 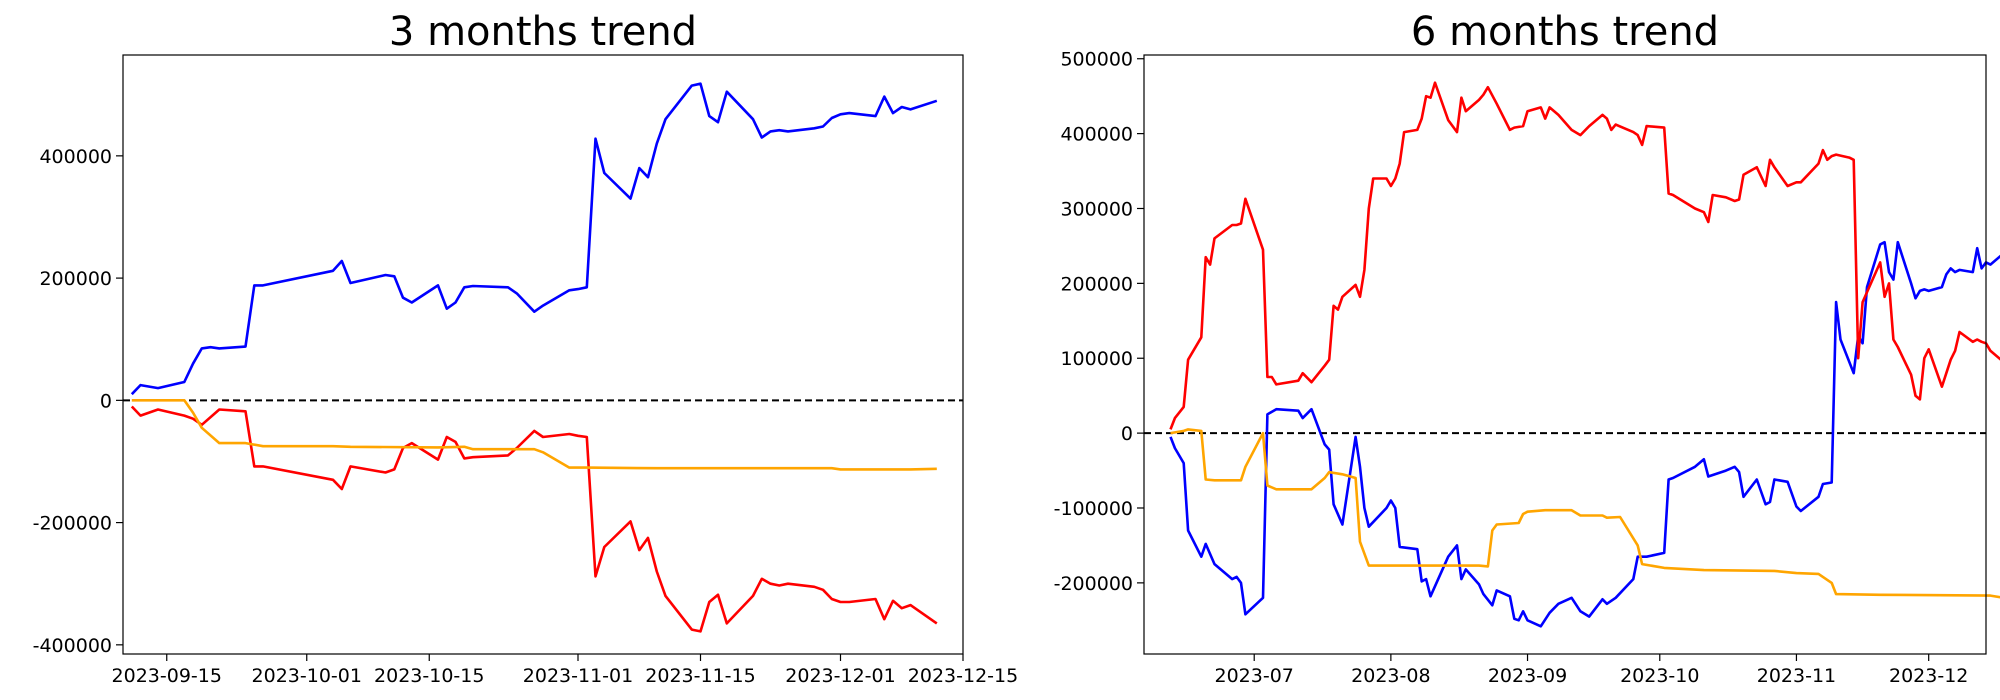 What do you see at coordinates (1254, 676) in the screenshot?
I see `x-tick-label: 2023-07` at bounding box center [1254, 676].